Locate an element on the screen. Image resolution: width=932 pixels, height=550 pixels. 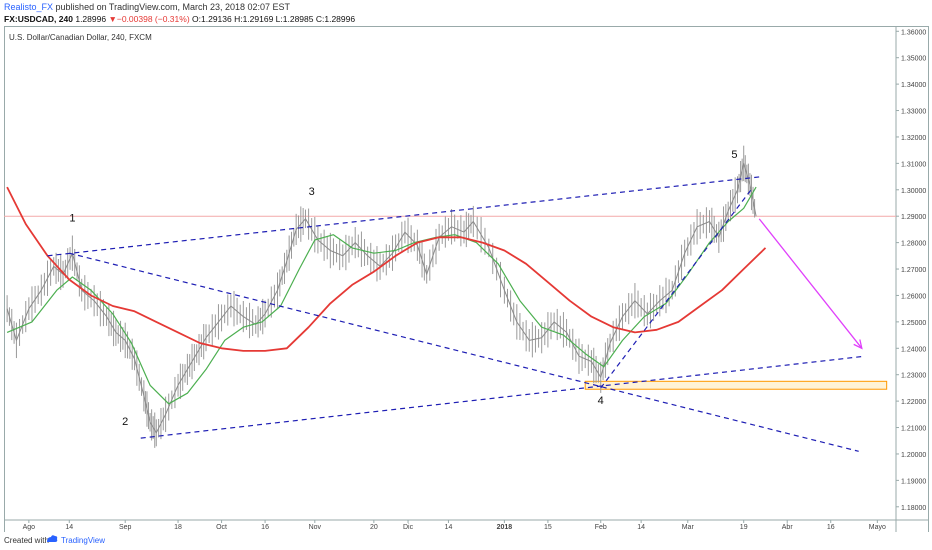
x-tick-label: Oct is located at coordinates (221, 527).